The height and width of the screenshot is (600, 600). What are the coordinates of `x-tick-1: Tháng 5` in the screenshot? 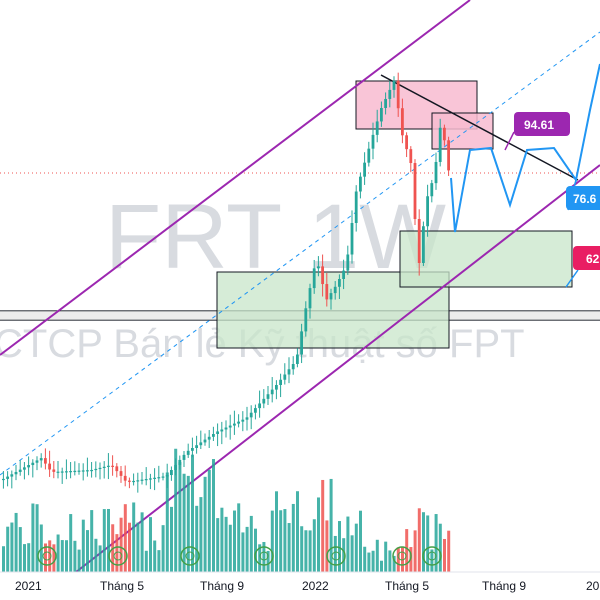 It's located at (122, 586).